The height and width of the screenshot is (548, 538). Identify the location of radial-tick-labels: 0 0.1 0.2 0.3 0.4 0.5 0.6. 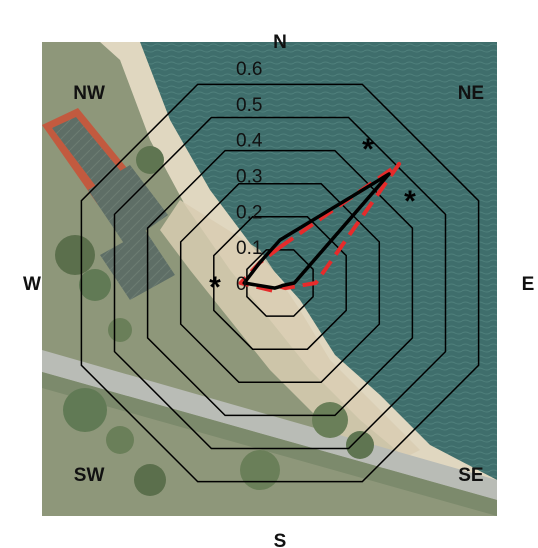
(249, 177).